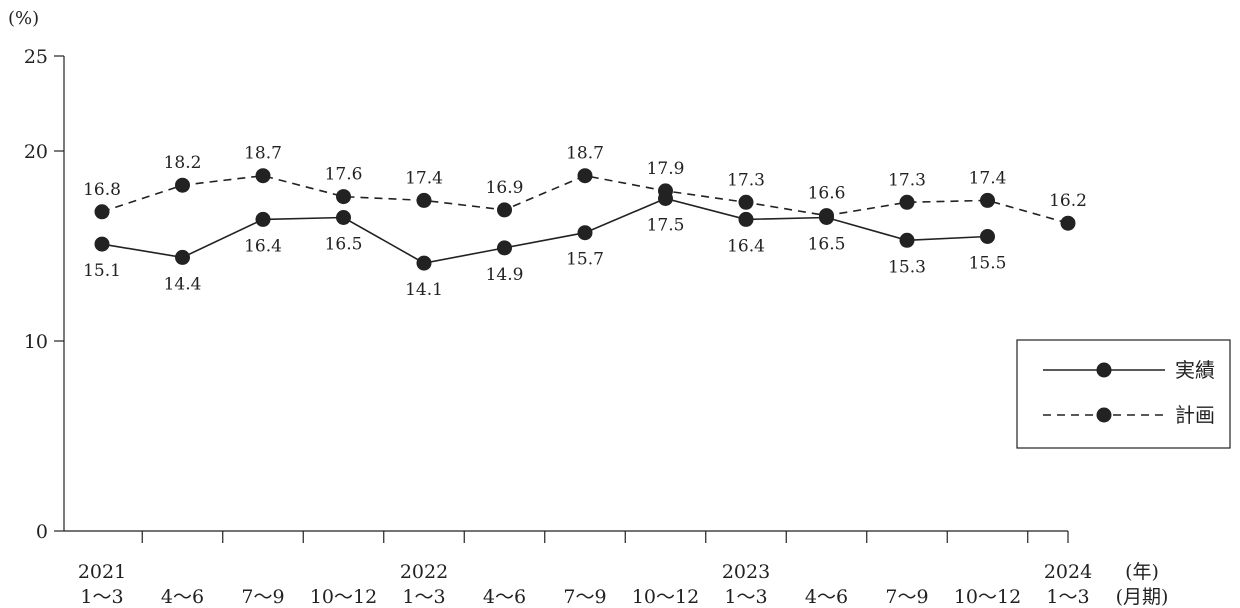  I want to click on series-lines, so click(585, 219).